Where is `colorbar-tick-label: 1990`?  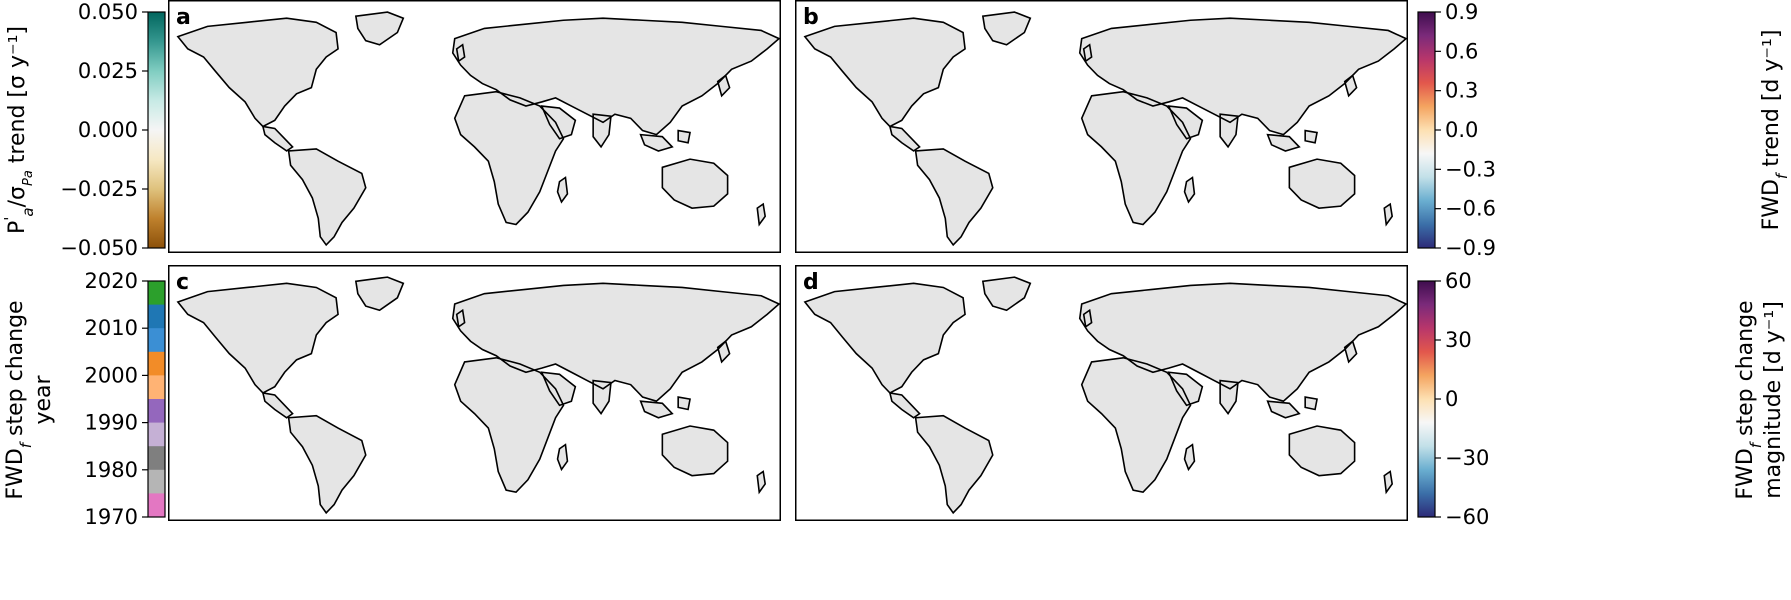
colorbar-tick-label: 1990 is located at coordinates (111, 423).